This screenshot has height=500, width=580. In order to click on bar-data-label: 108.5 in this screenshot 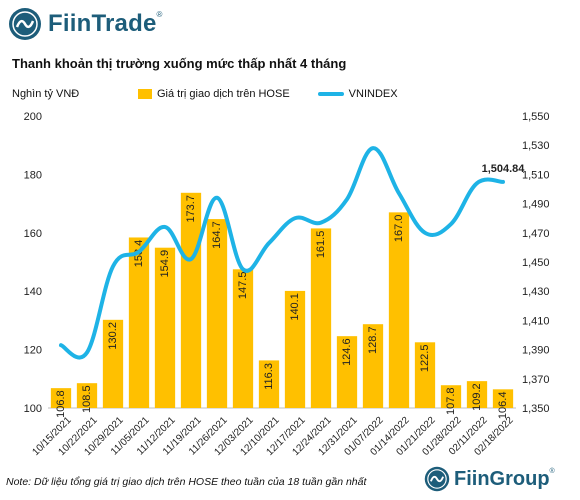, I will do `click(87, 399)`.